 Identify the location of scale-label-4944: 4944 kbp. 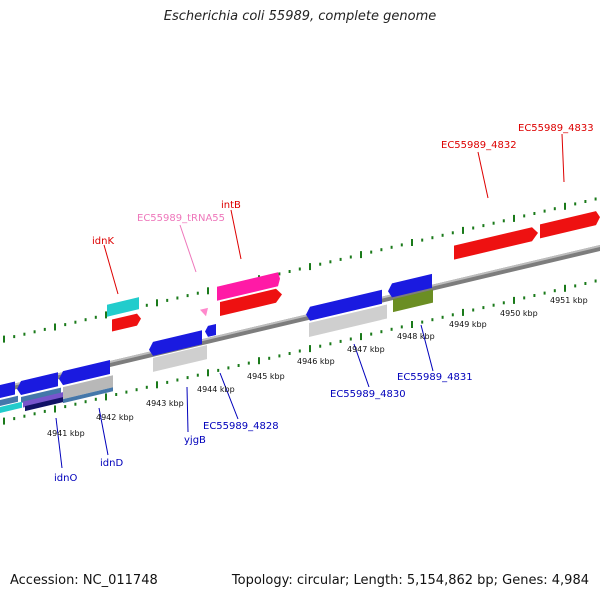
(216, 389).